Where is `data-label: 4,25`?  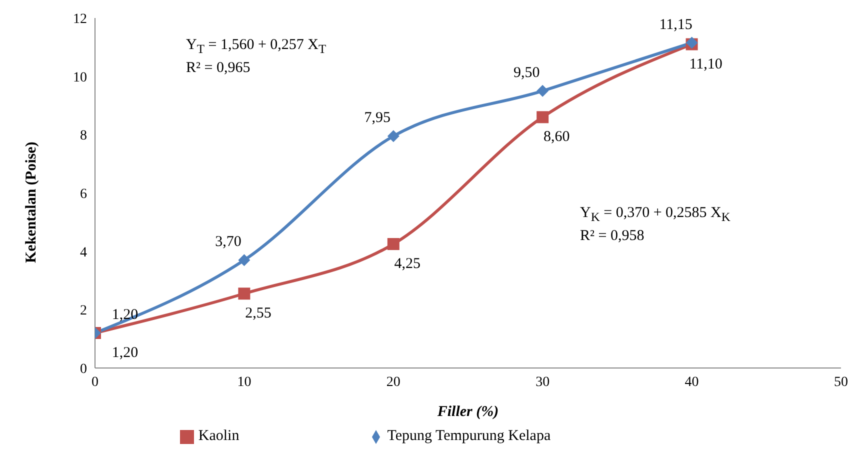
data-label: 4,25 is located at coordinates (407, 264).